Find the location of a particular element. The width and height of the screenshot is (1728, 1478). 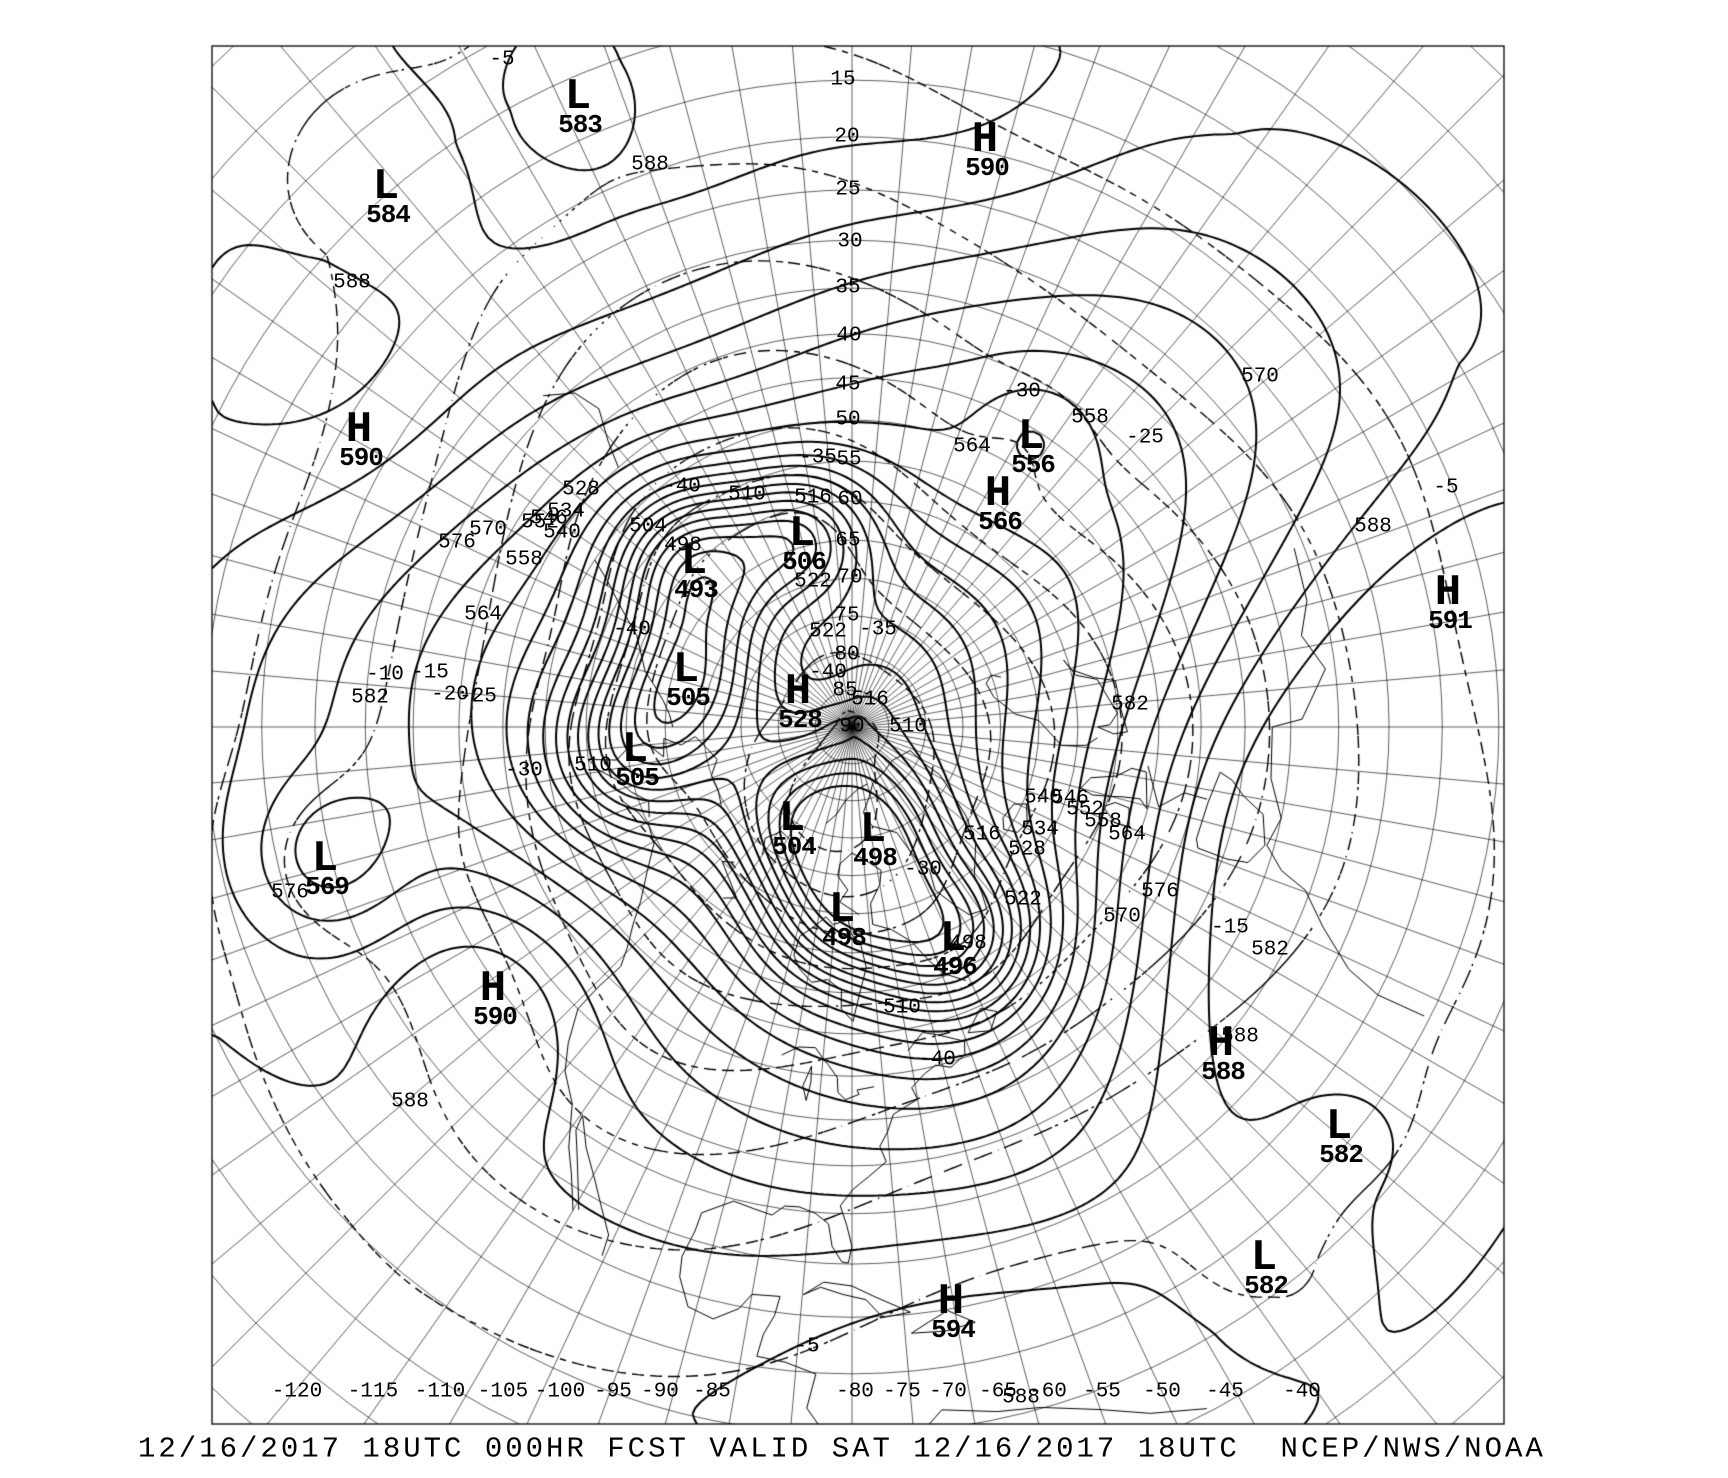

pressure-center-value: 569 is located at coordinates (327, 887).